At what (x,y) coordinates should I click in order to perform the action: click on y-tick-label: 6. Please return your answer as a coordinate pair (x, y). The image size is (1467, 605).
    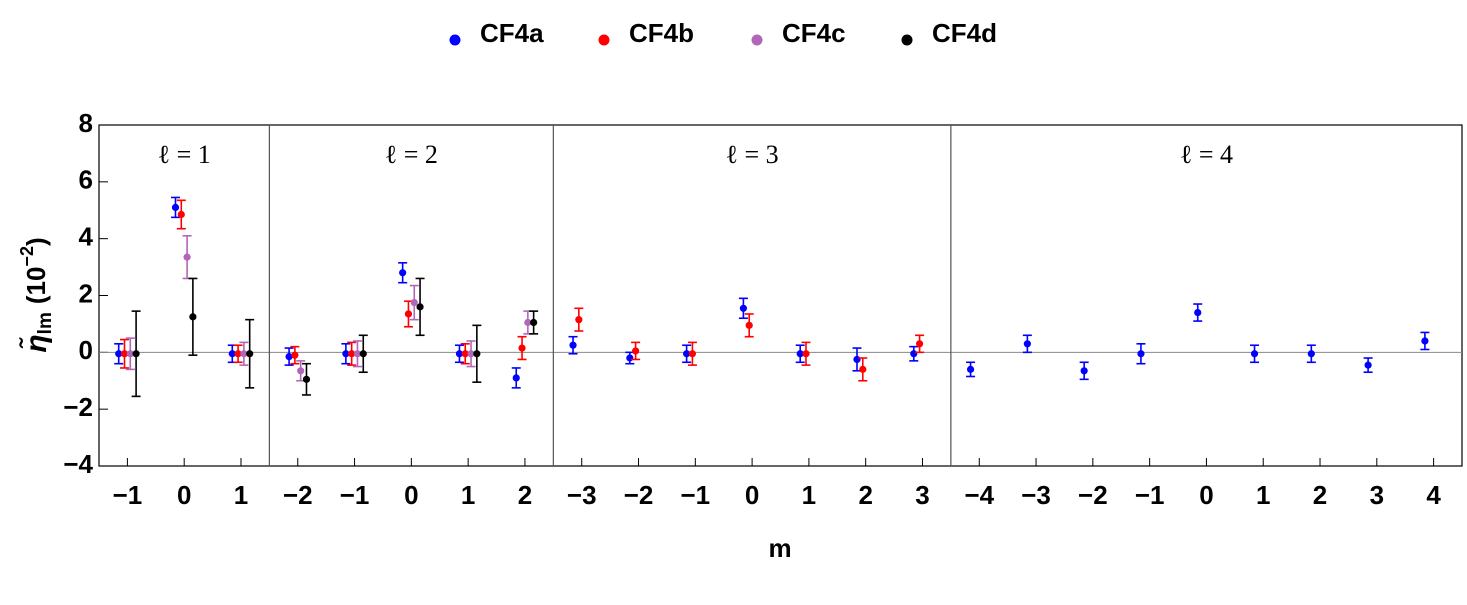
    Looking at the image, I should click on (86, 180).